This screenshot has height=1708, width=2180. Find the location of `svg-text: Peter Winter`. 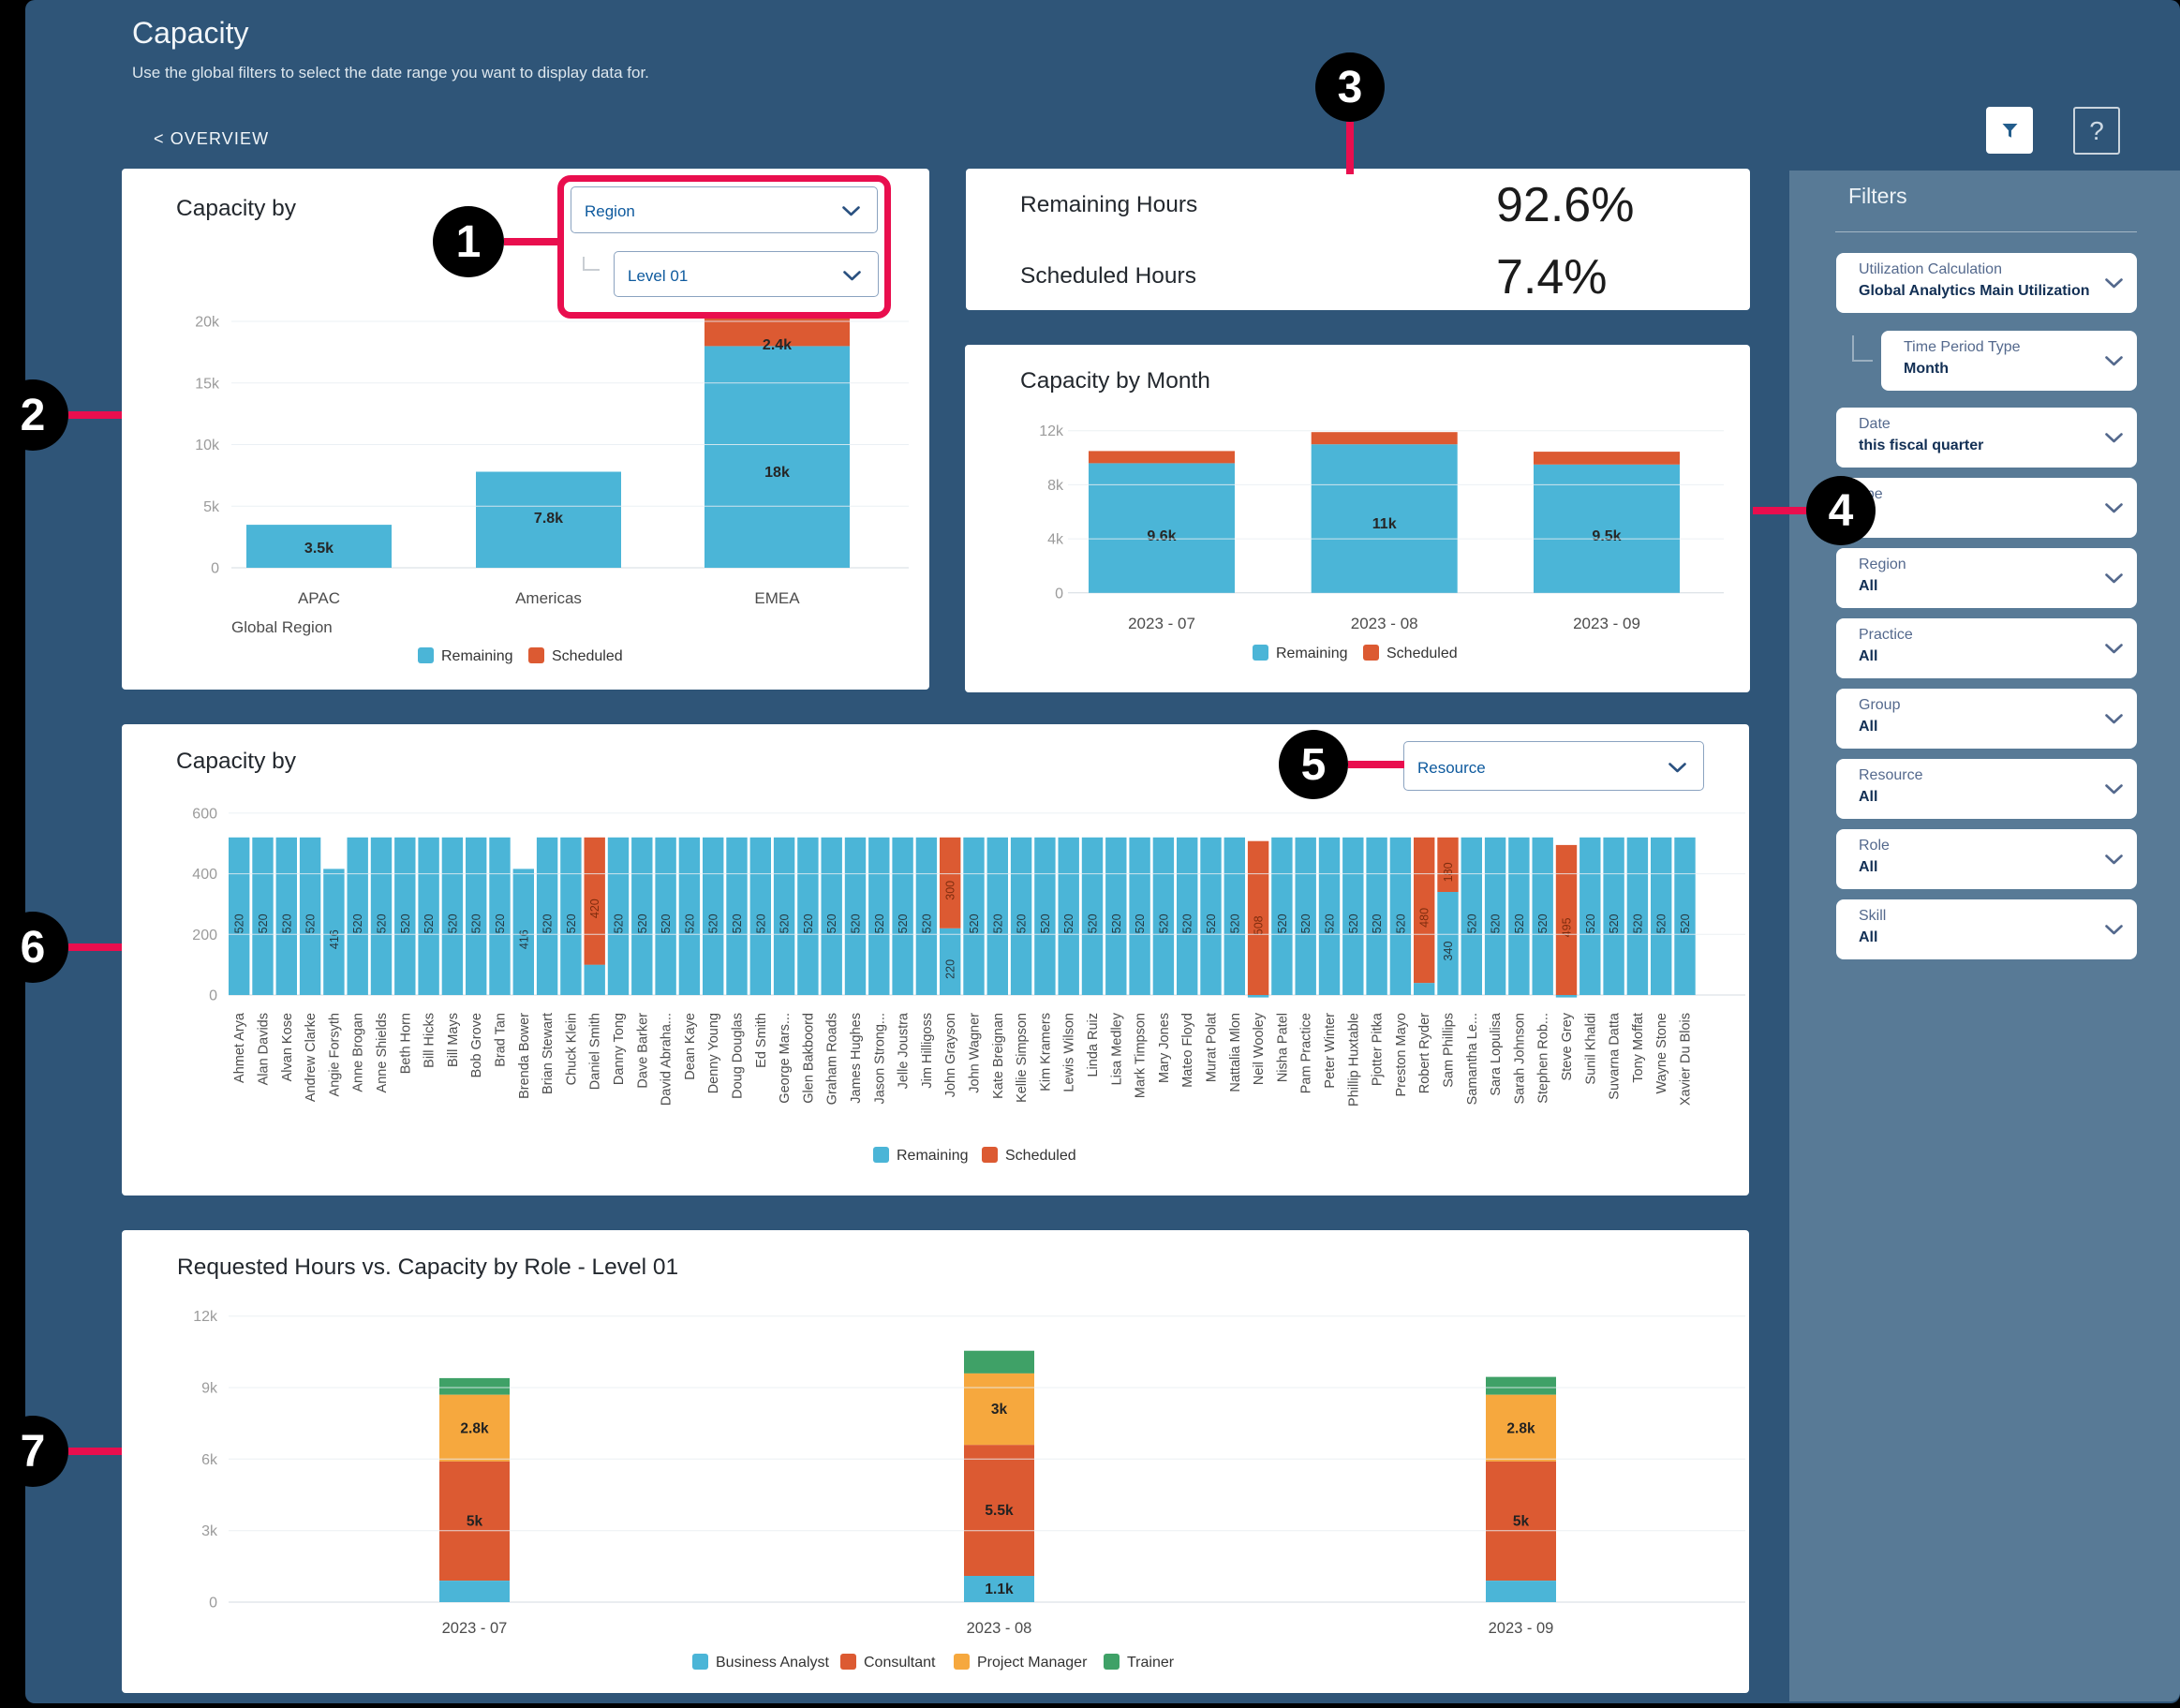

svg-text: Peter Winter is located at coordinates (1330, 1051).